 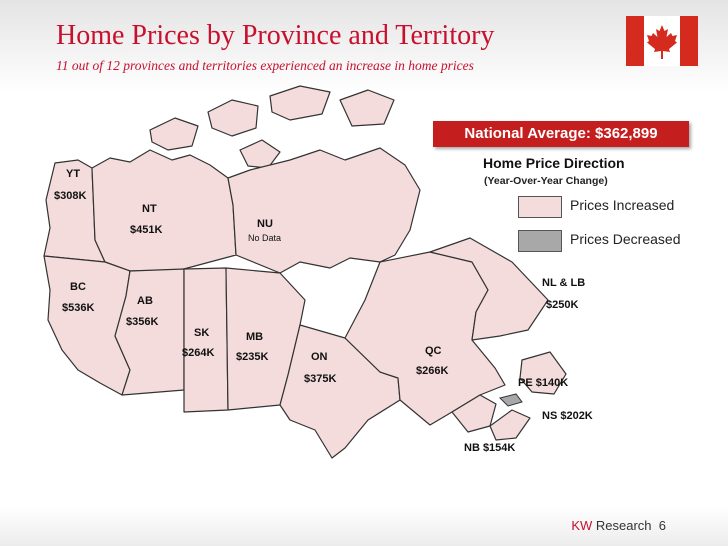 I want to click on national-average-badge: National Average: $362,899, so click(x=561, y=134).